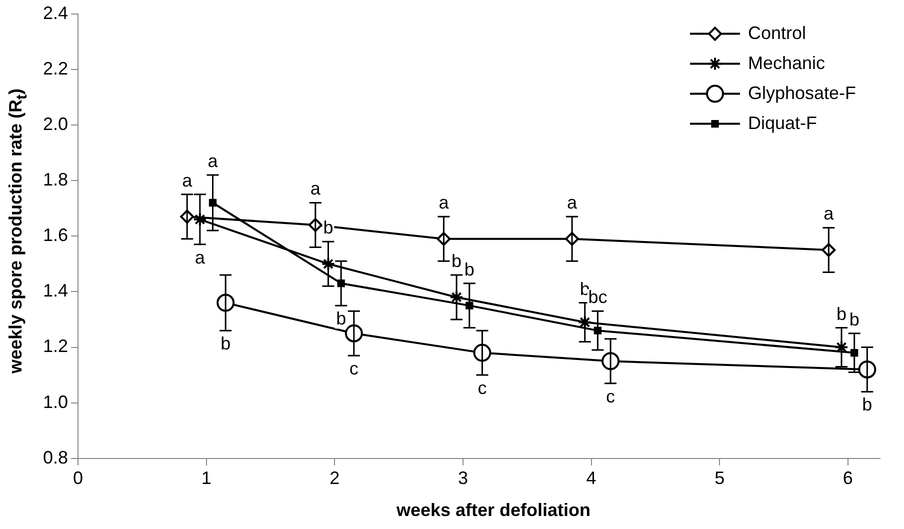 The height and width of the screenshot is (529, 904). I want to click on x-tick-label: 3, so click(463, 478).